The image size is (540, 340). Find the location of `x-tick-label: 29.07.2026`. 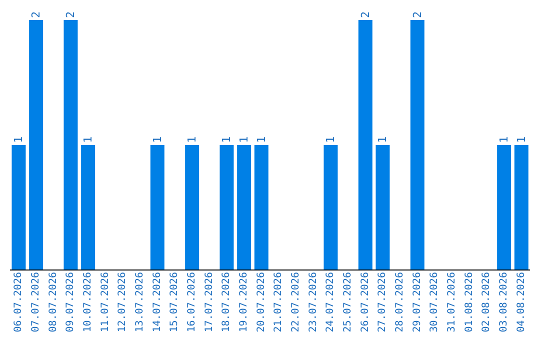

x-tick-label: 29.07.2026 is located at coordinates (417, 302).